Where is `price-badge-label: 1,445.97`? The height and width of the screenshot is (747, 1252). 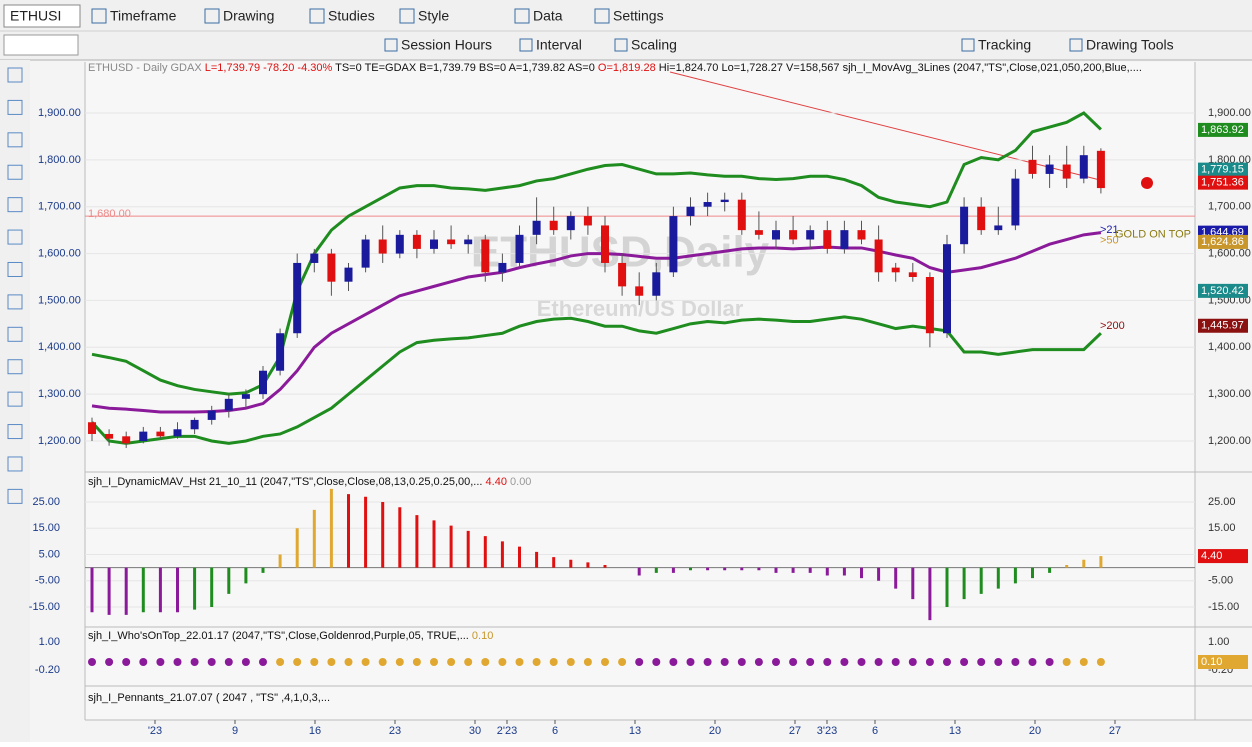
price-badge-label: 1,445.97 is located at coordinates (1222, 326).